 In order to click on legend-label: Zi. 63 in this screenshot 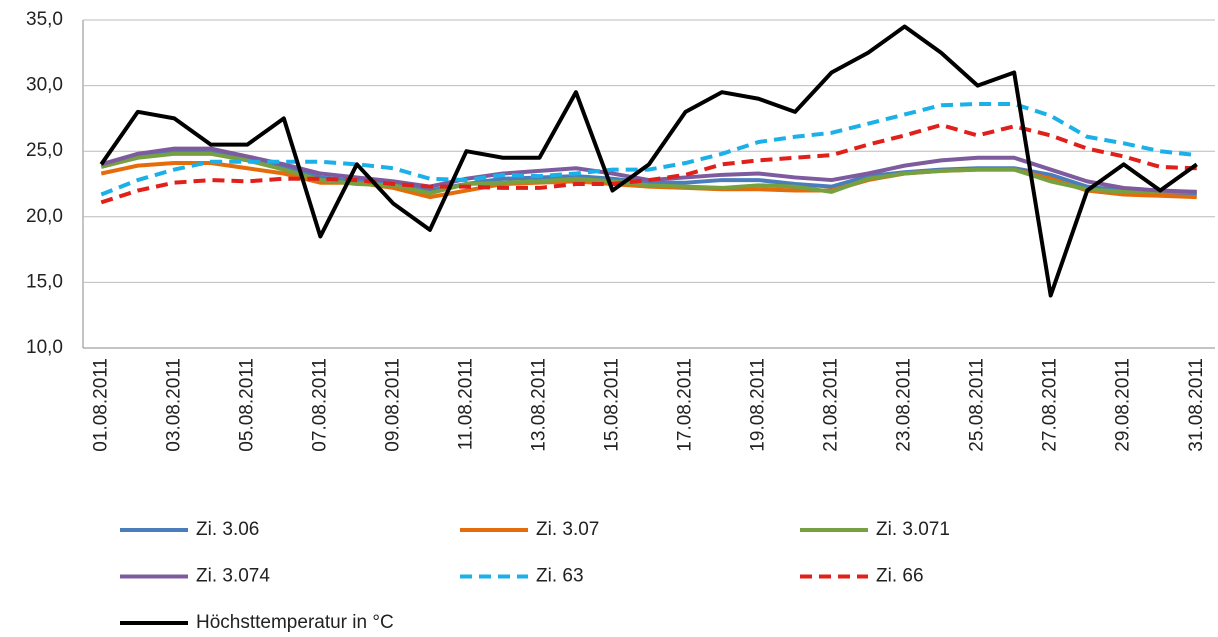, I will do `click(560, 576)`.